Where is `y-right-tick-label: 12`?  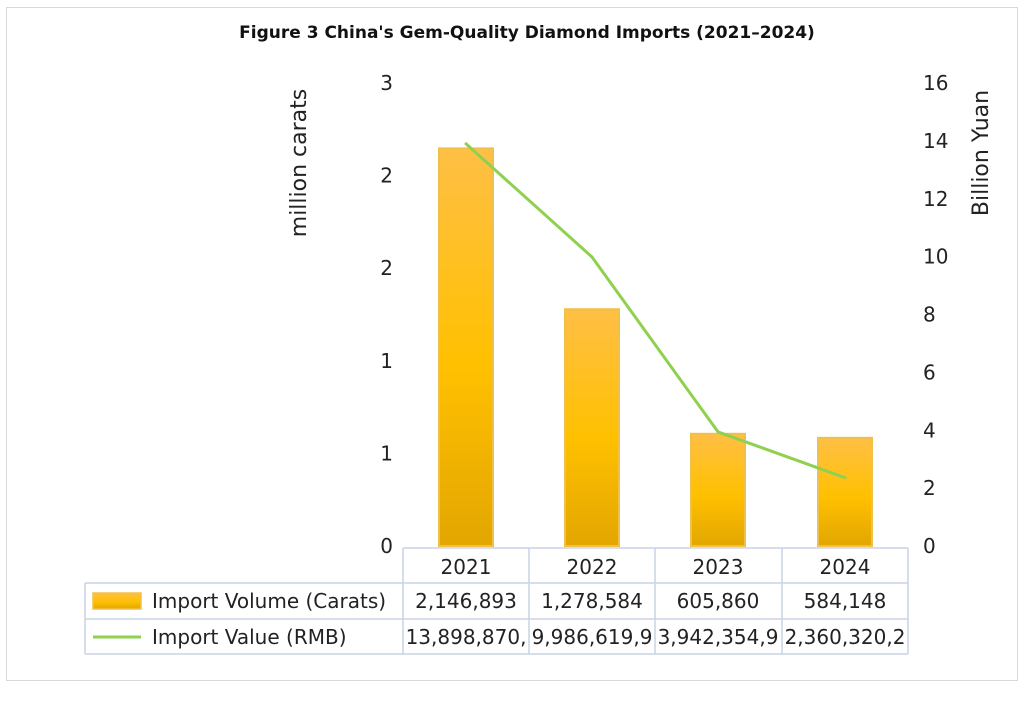 y-right-tick-label: 12 is located at coordinates (935, 199).